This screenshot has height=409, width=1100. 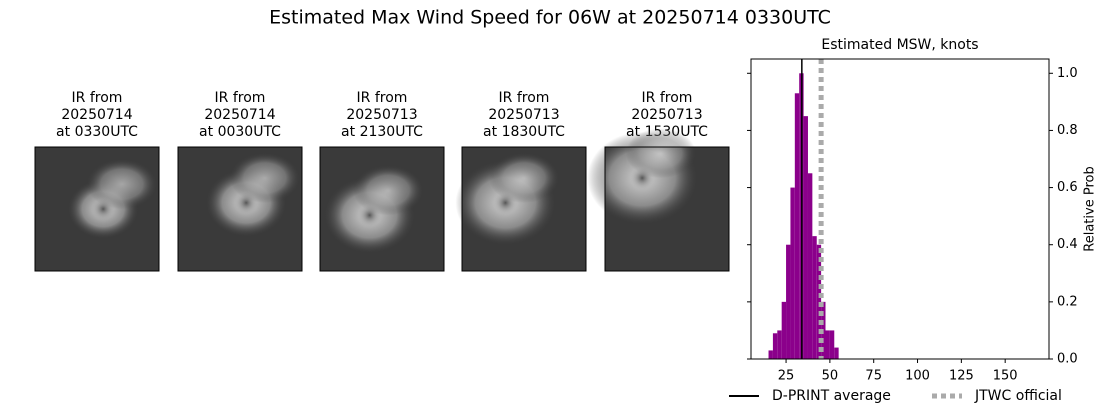 What do you see at coordinates (1018, 396) in the screenshot?
I see `legend-label: JTWC official` at bounding box center [1018, 396].